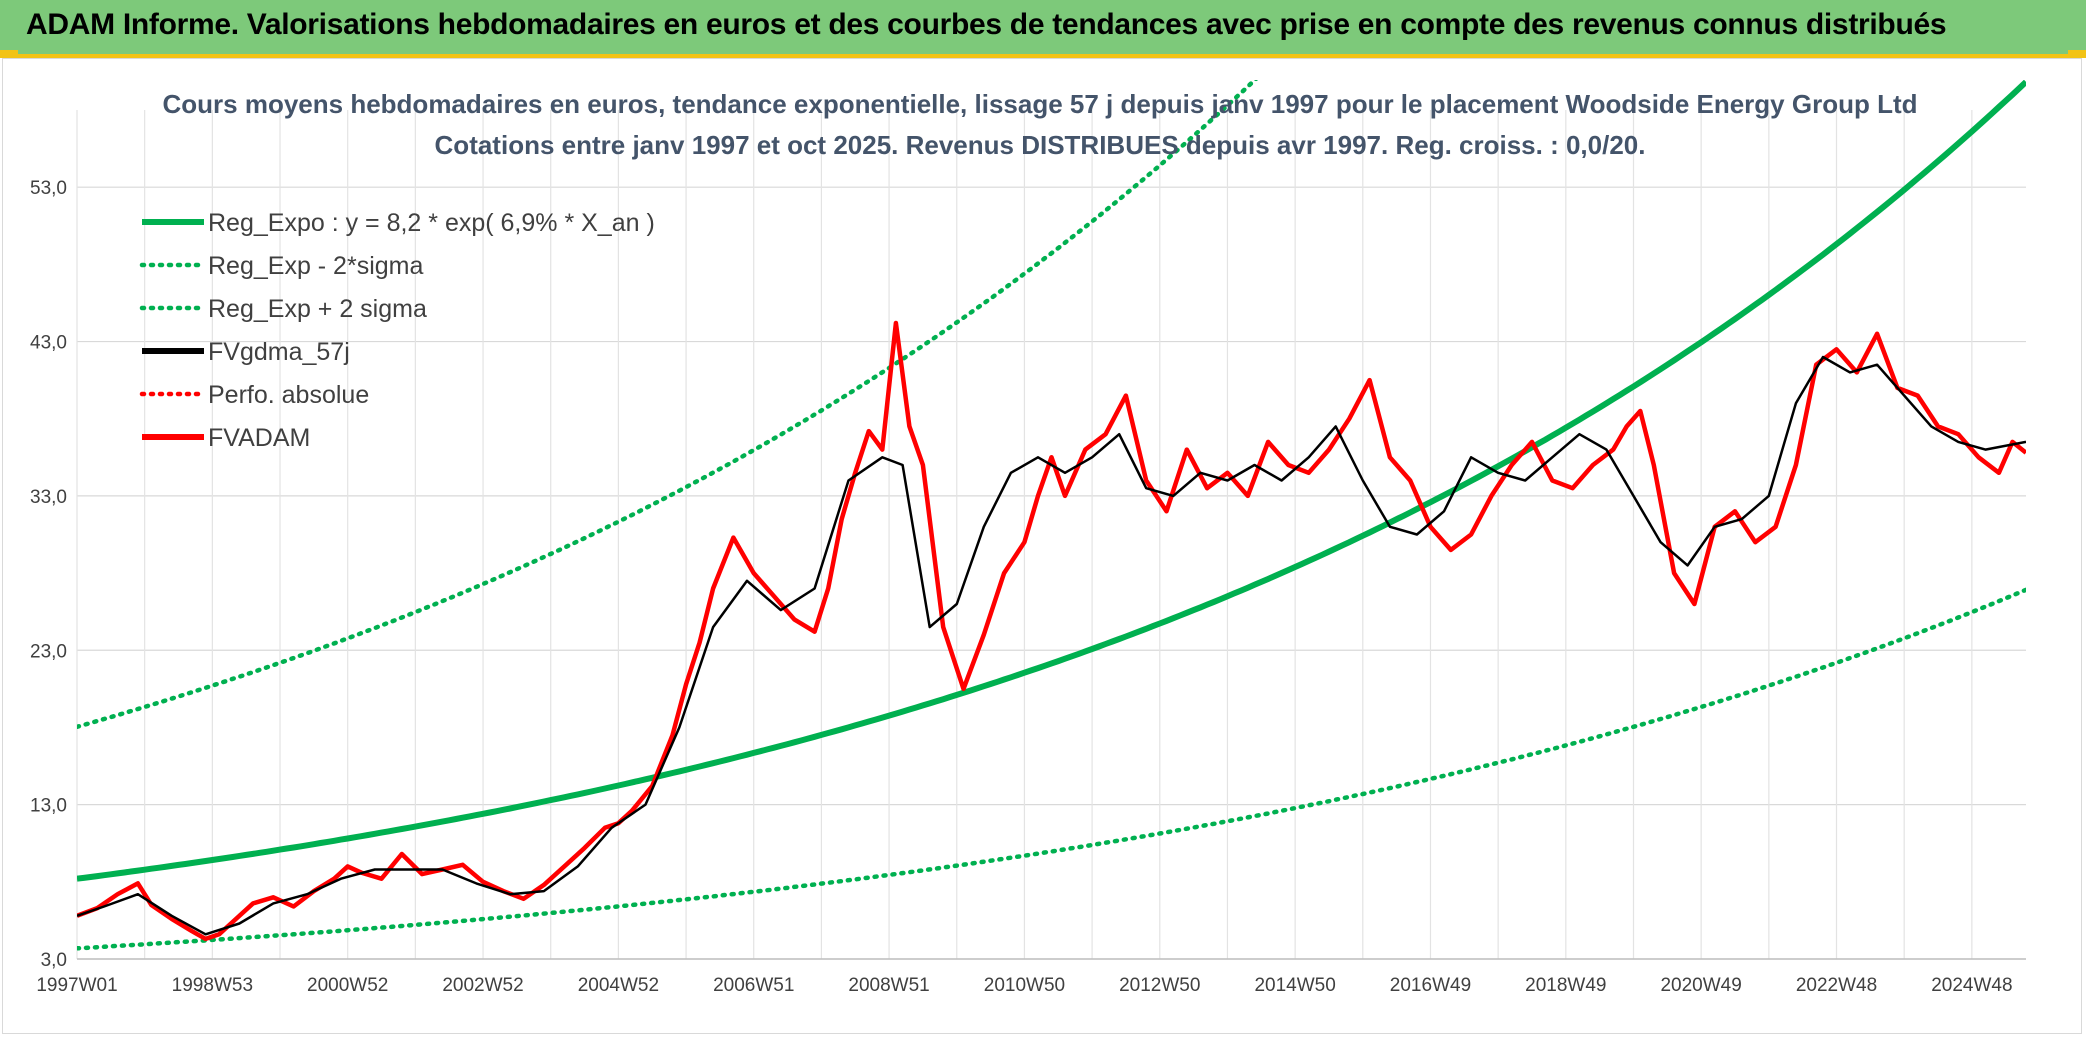 Image resolution: width=2086 pixels, height=1037 pixels. Describe the element at coordinates (48, 343) in the screenshot. I see `y-tick-label: 43,0` at that location.